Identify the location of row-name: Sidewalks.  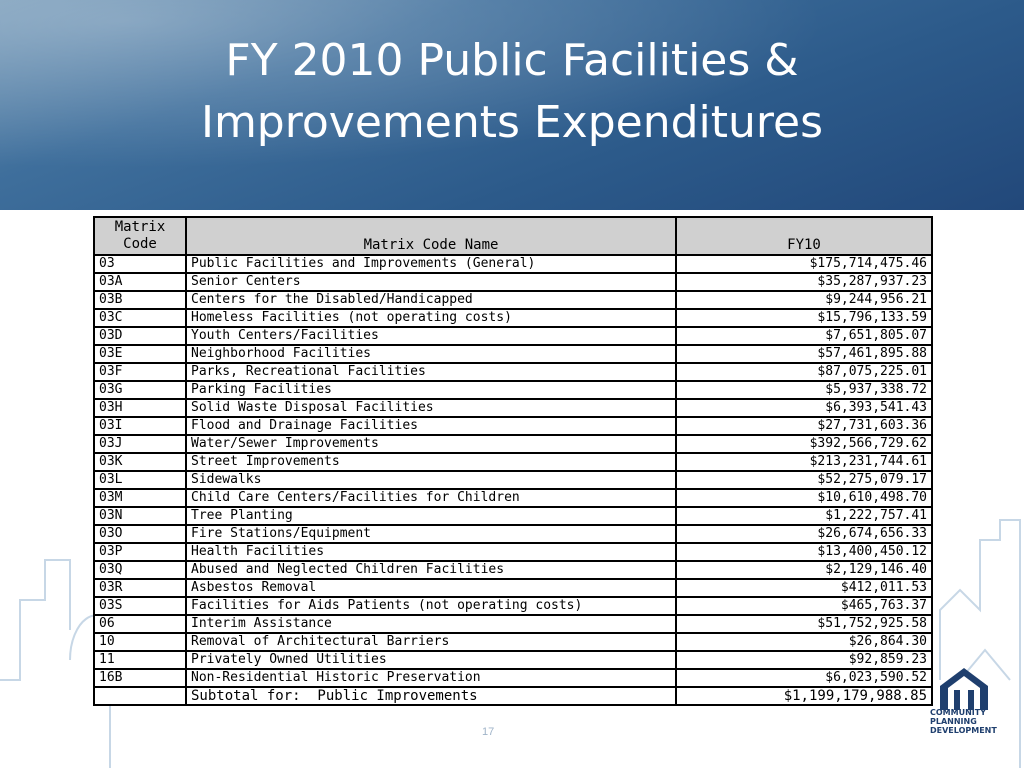
(431, 480).